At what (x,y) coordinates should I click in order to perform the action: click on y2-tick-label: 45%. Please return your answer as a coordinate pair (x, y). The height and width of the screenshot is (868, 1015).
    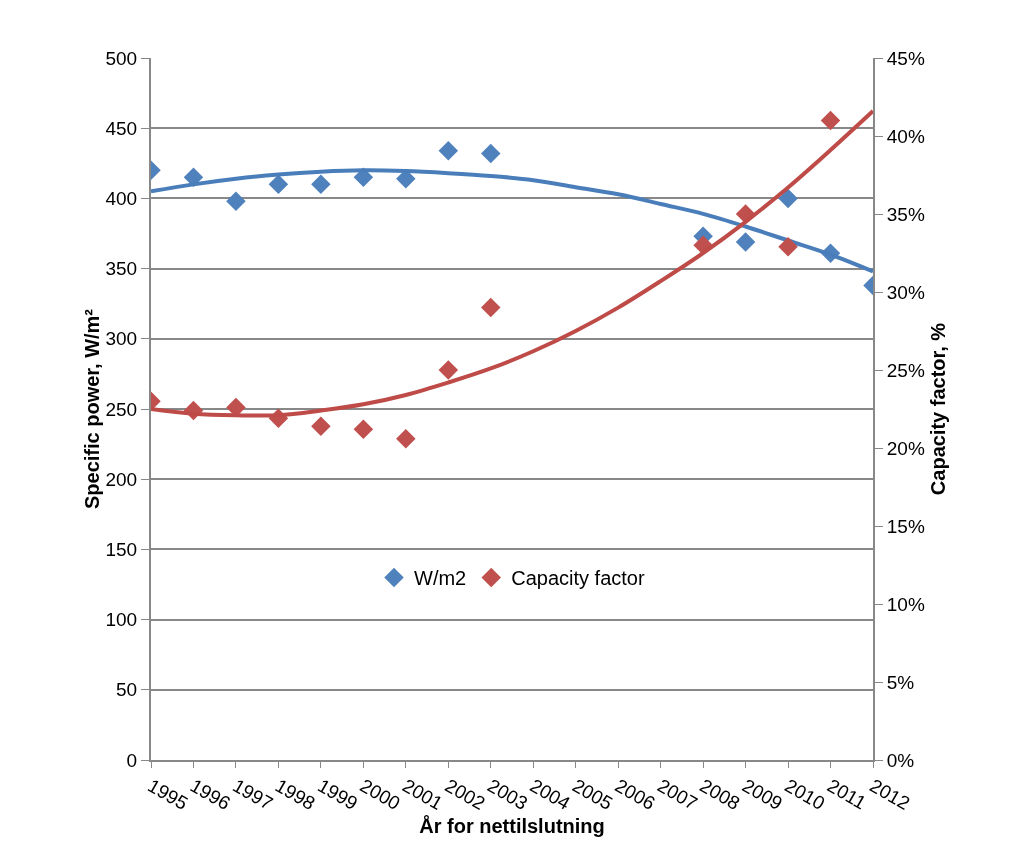
    Looking at the image, I should click on (905, 58).